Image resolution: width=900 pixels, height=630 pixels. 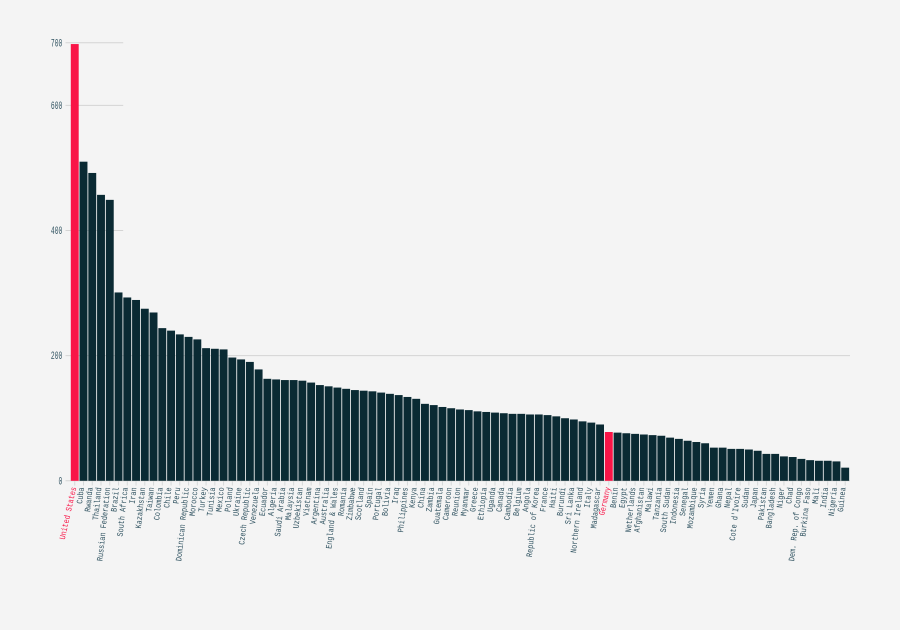 What do you see at coordinates (431, 500) in the screenshot?
I see `svg-text: Zambia` at bounding box center [431, 500].